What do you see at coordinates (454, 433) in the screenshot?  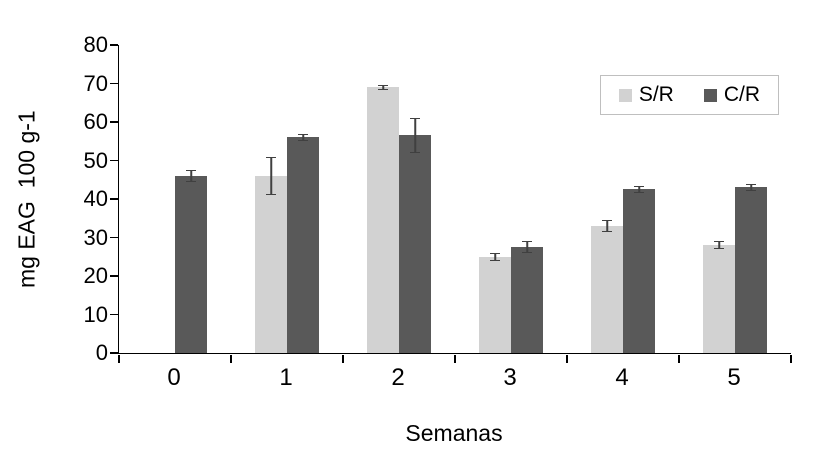 I see `x-axis-title: Semanas` at bounding box center [454, 433].